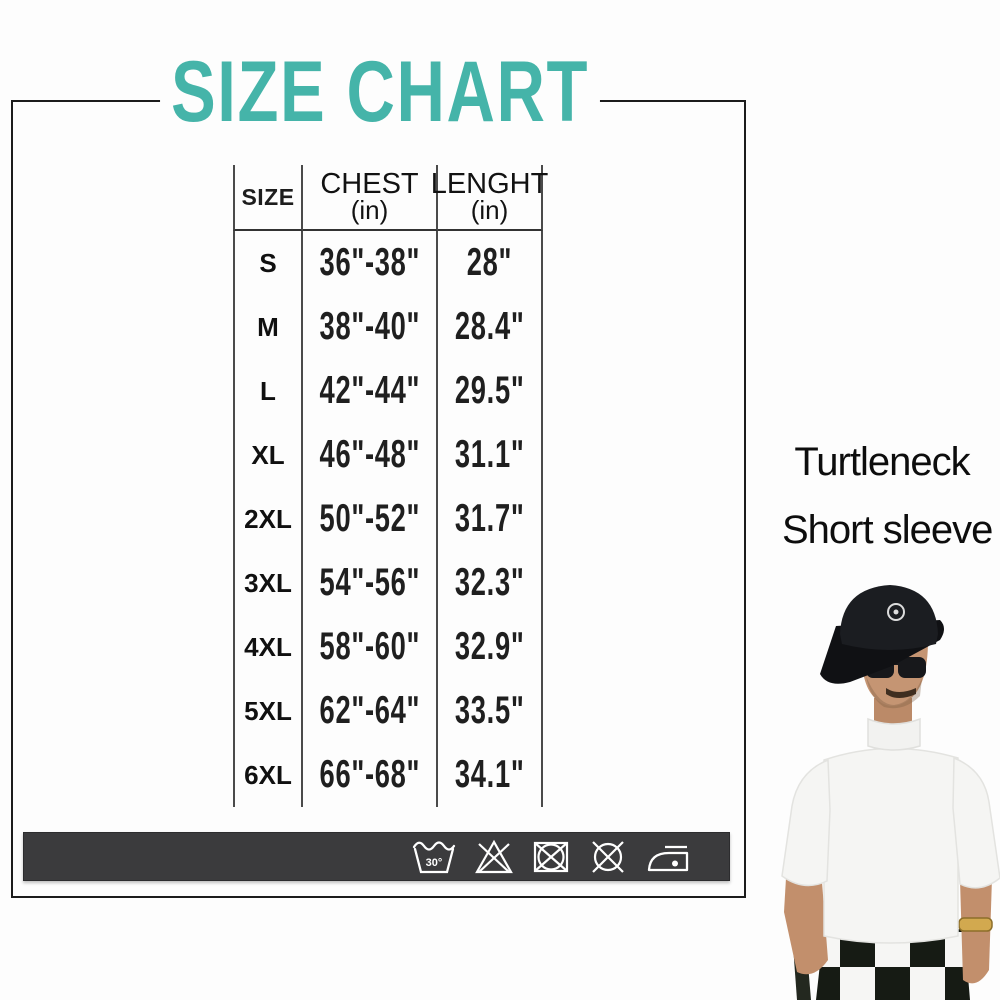  What do you see at coordinates (370, 198) in the screenshot?
I see `header-cell-chest: CHEST (in)` at bounding box center [370, 198].